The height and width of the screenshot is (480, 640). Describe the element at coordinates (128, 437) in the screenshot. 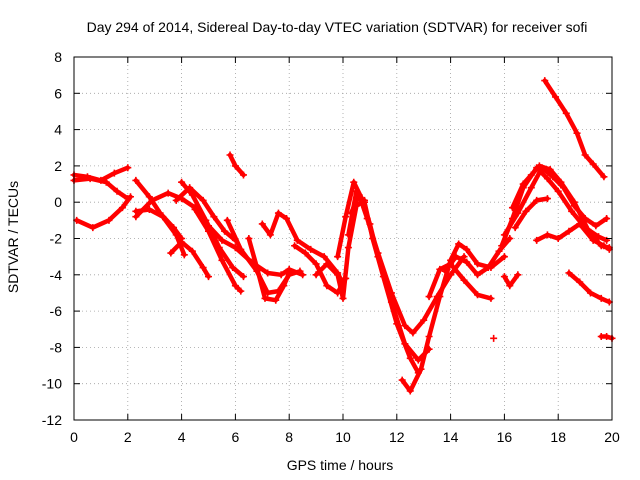

I see `x-tick-label: 2` at that location.